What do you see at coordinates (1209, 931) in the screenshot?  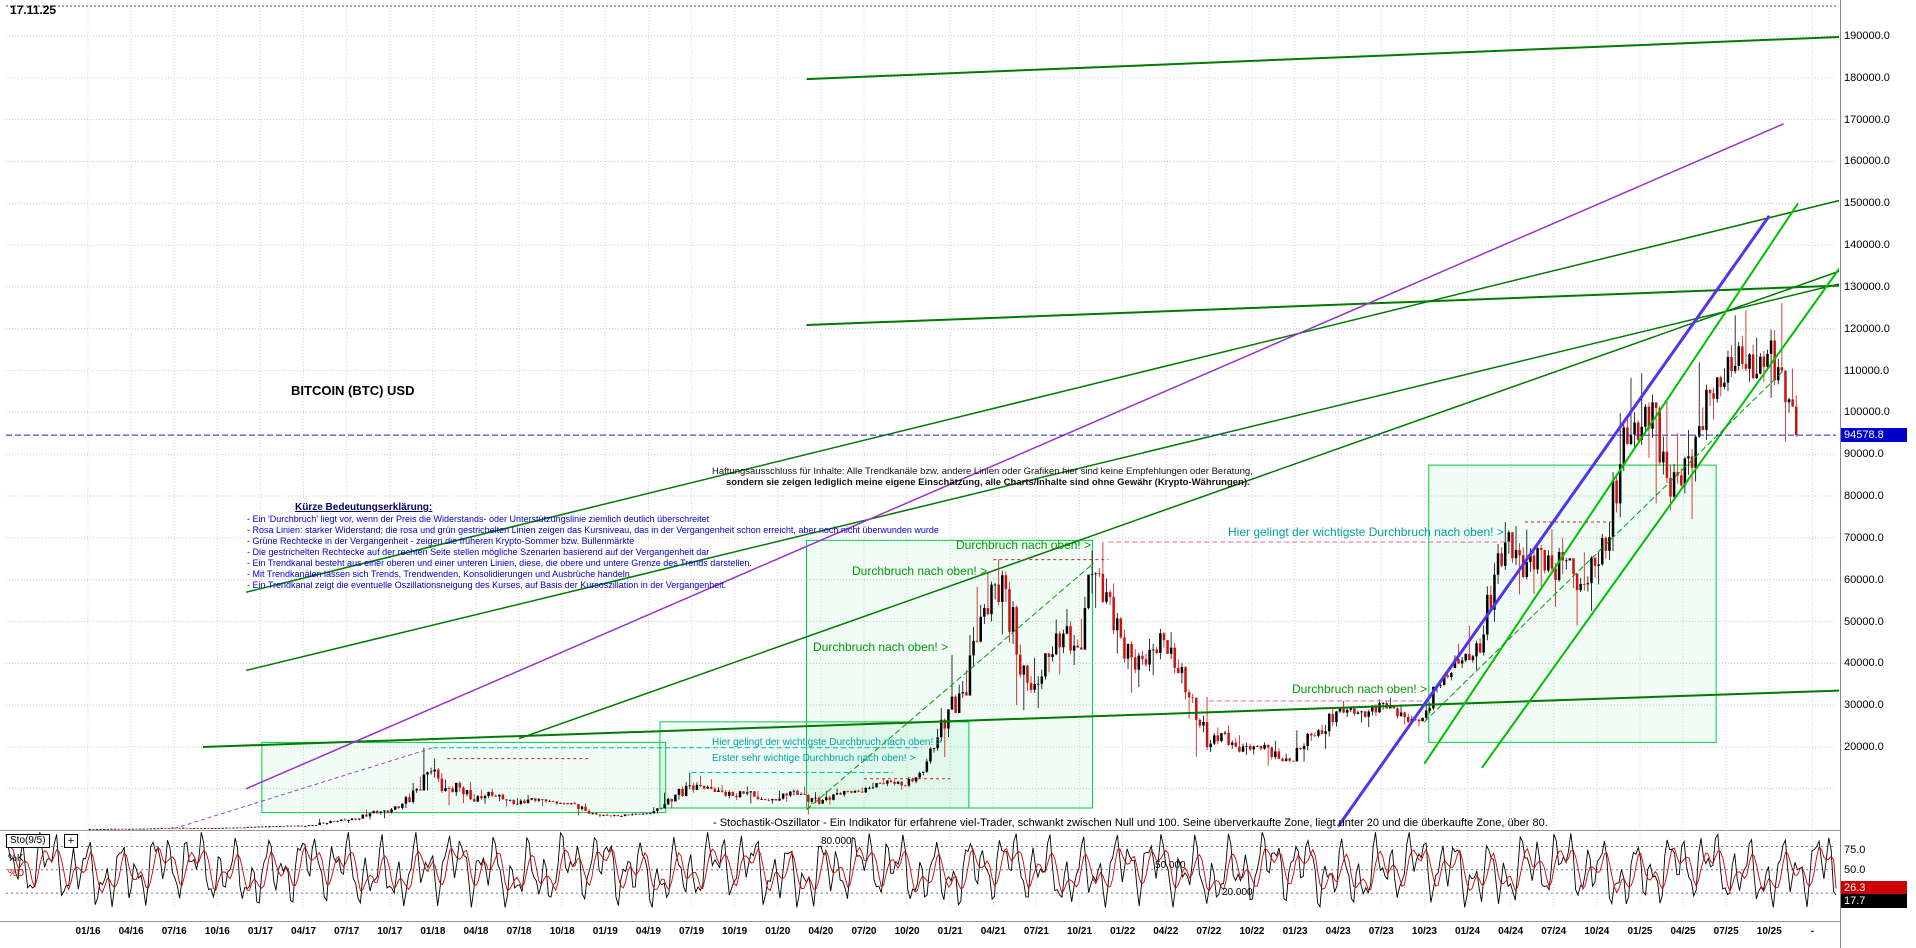 I see `x-axis-label: 07/22` at bounding box center [1209, 931].